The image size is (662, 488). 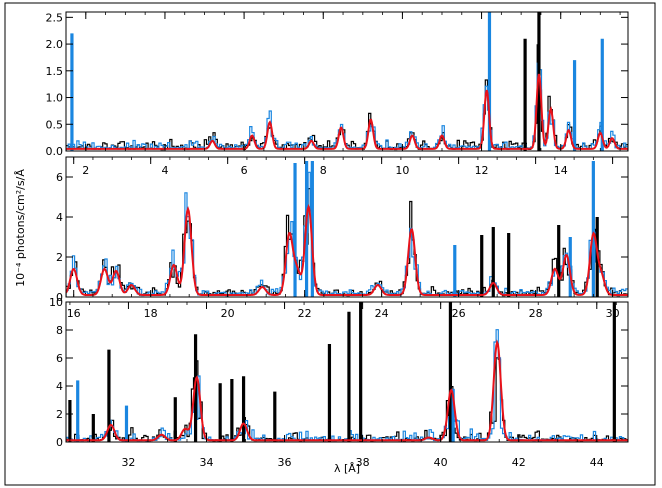 What do you see at coordinates (85, 170) in the screenshot?
I see `x-tick-label: 2` at bounding box center [85, 170].